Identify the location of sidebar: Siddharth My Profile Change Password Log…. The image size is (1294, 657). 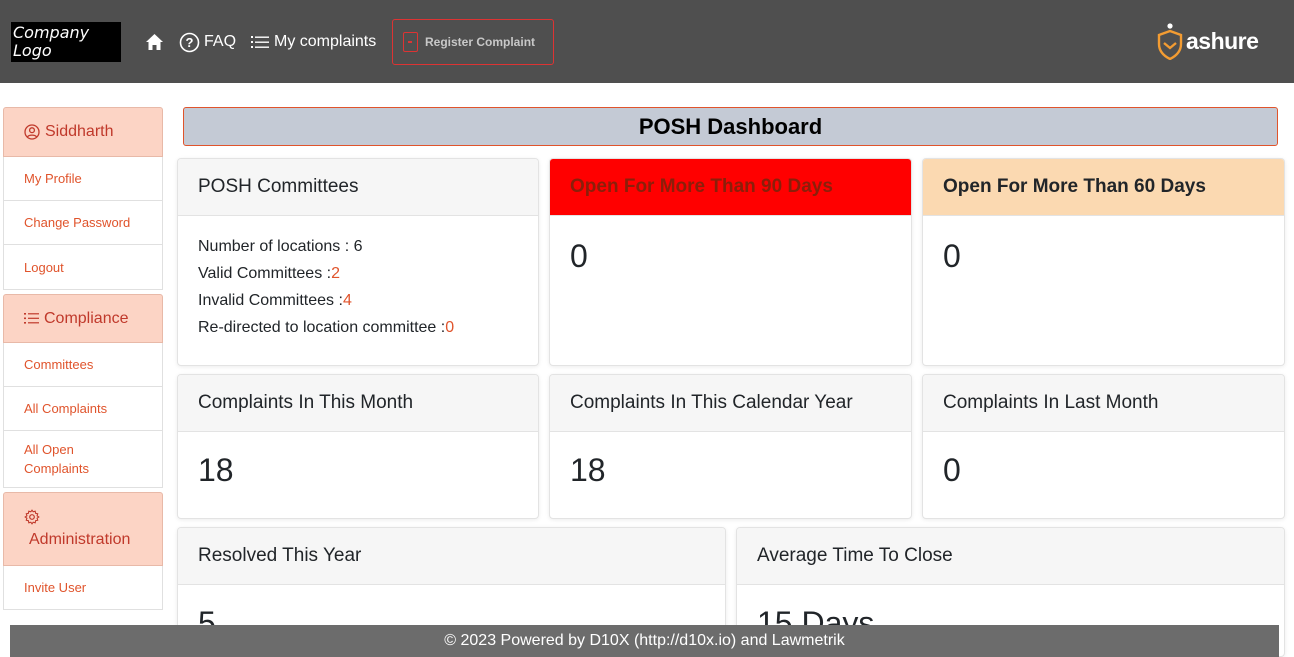
(83, 358).